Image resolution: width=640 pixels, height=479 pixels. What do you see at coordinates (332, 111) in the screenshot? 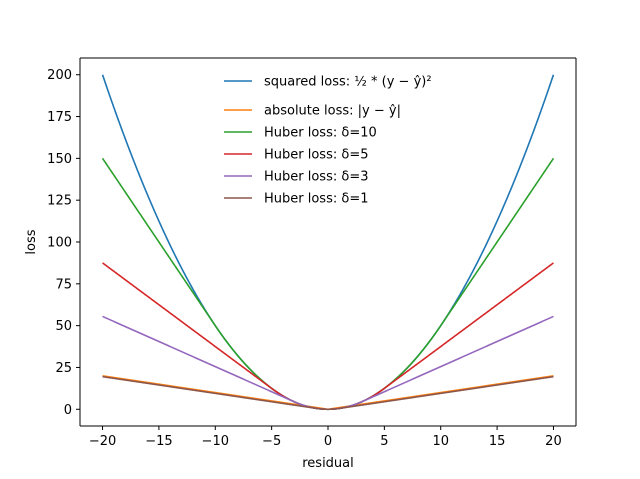
I see `legend-label-1: absolute loss: |y − ŷ|` at bounding box center [332, 111].